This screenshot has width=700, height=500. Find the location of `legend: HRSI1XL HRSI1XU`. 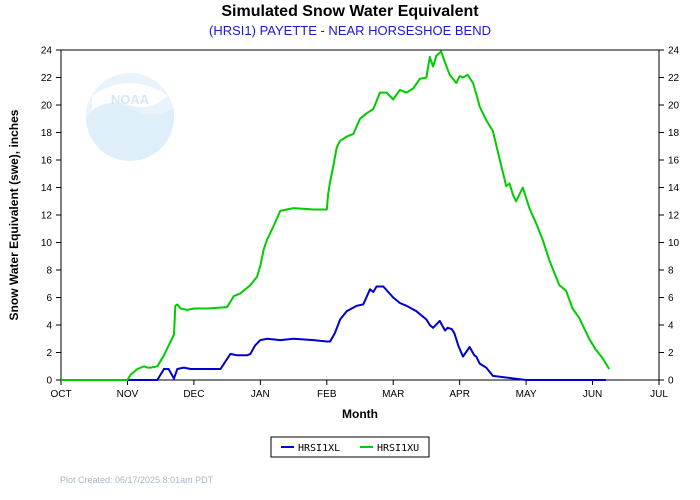

legend: HRSI1XL HRSI1XU is located at coordinates (350, 447).